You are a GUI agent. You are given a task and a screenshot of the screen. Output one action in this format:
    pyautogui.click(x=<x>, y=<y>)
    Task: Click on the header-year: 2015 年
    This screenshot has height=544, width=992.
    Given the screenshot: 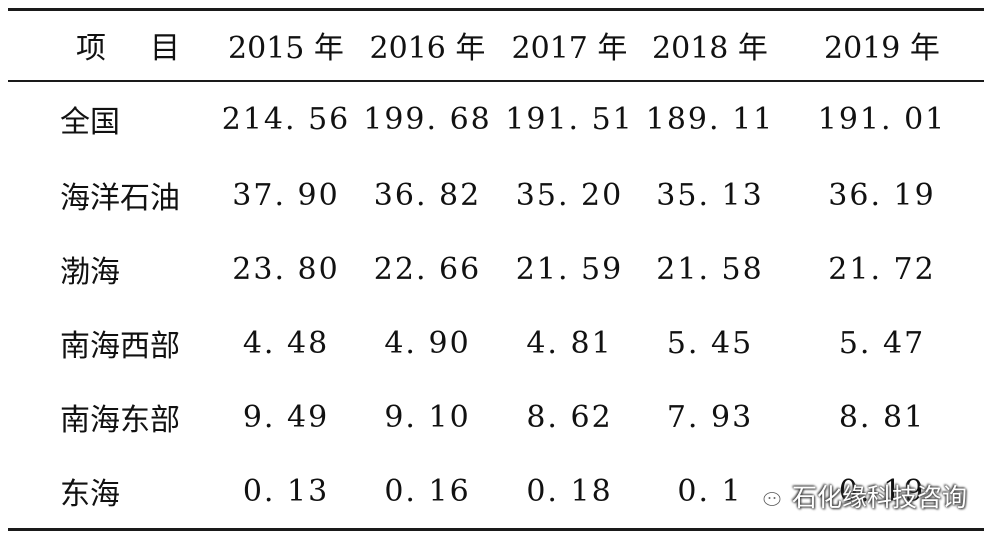 What is the action you would take?
    pyautogui.click(x=286, y=48)
    